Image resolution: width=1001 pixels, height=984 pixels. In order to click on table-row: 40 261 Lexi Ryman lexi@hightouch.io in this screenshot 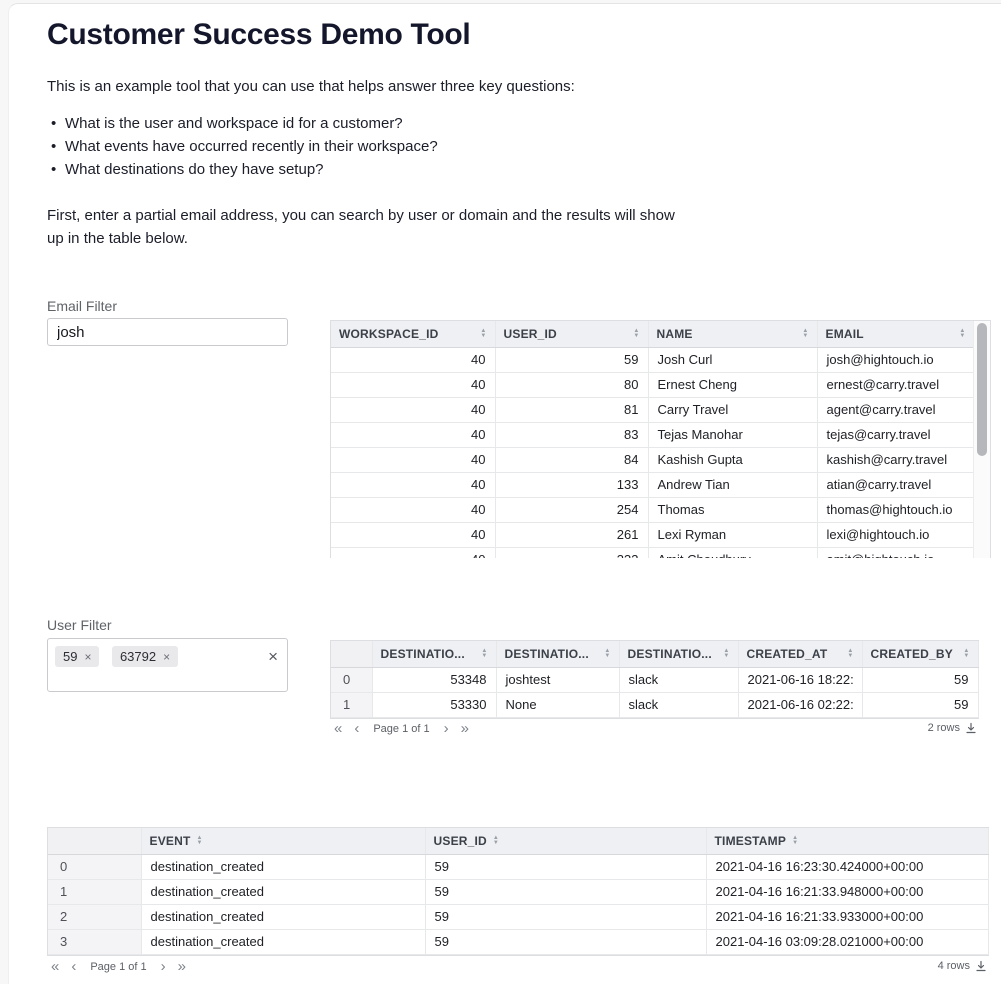, I will do `click(653, 535)`.